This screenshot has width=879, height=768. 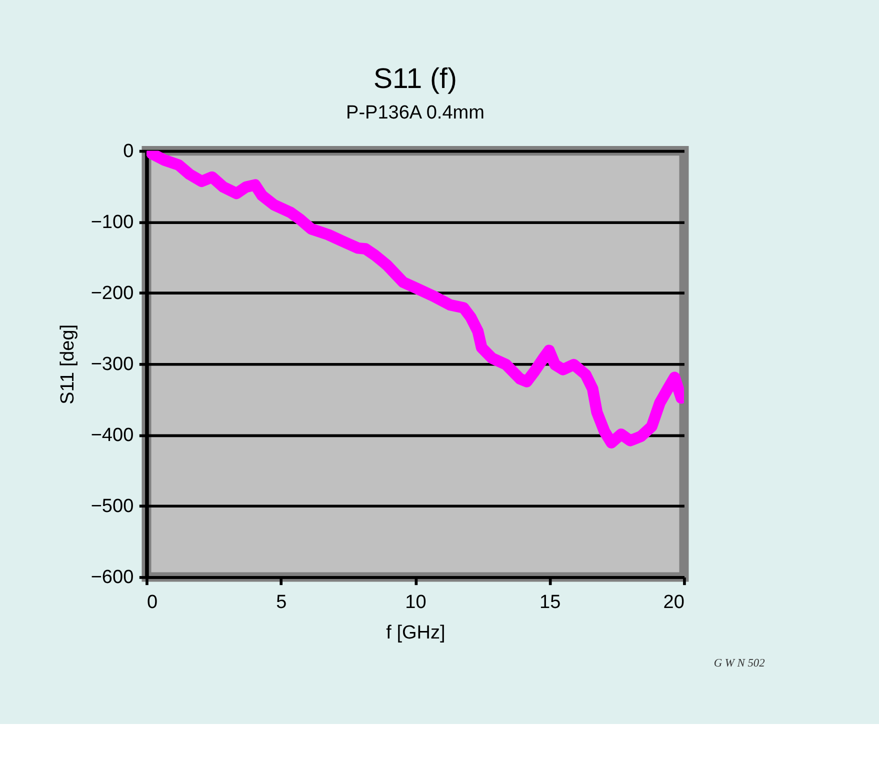 What do you see at coordinates (415, 79) in the screenshot?
I see `chart-title: S11 (f)` at bounding box center [415, 79].